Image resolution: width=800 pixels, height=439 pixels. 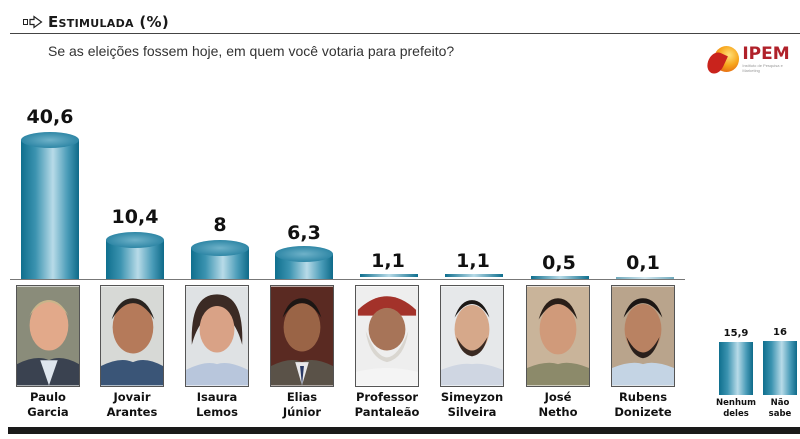 What do you see at coordinates (762, 67) in the screenshot?
I see `logo-subtitle: Instituto de Pesquisa e Marketing` at bounding box center [762, 67].